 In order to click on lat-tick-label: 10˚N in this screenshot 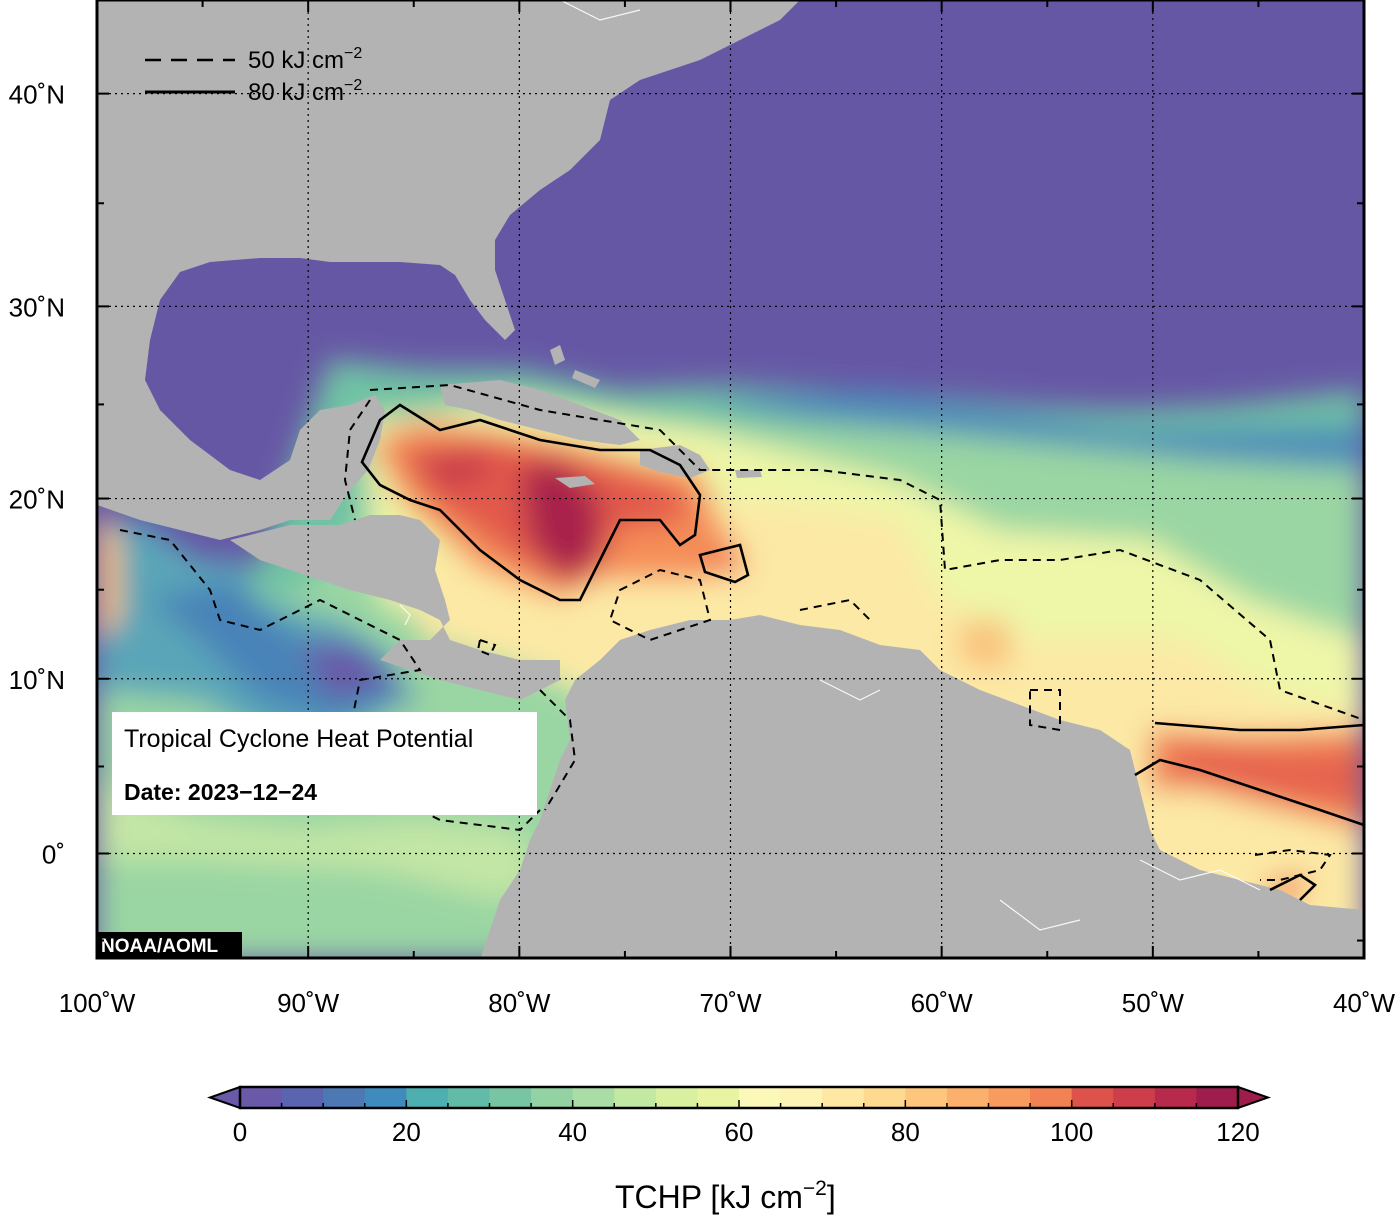, I will do `click(37, 680)`.